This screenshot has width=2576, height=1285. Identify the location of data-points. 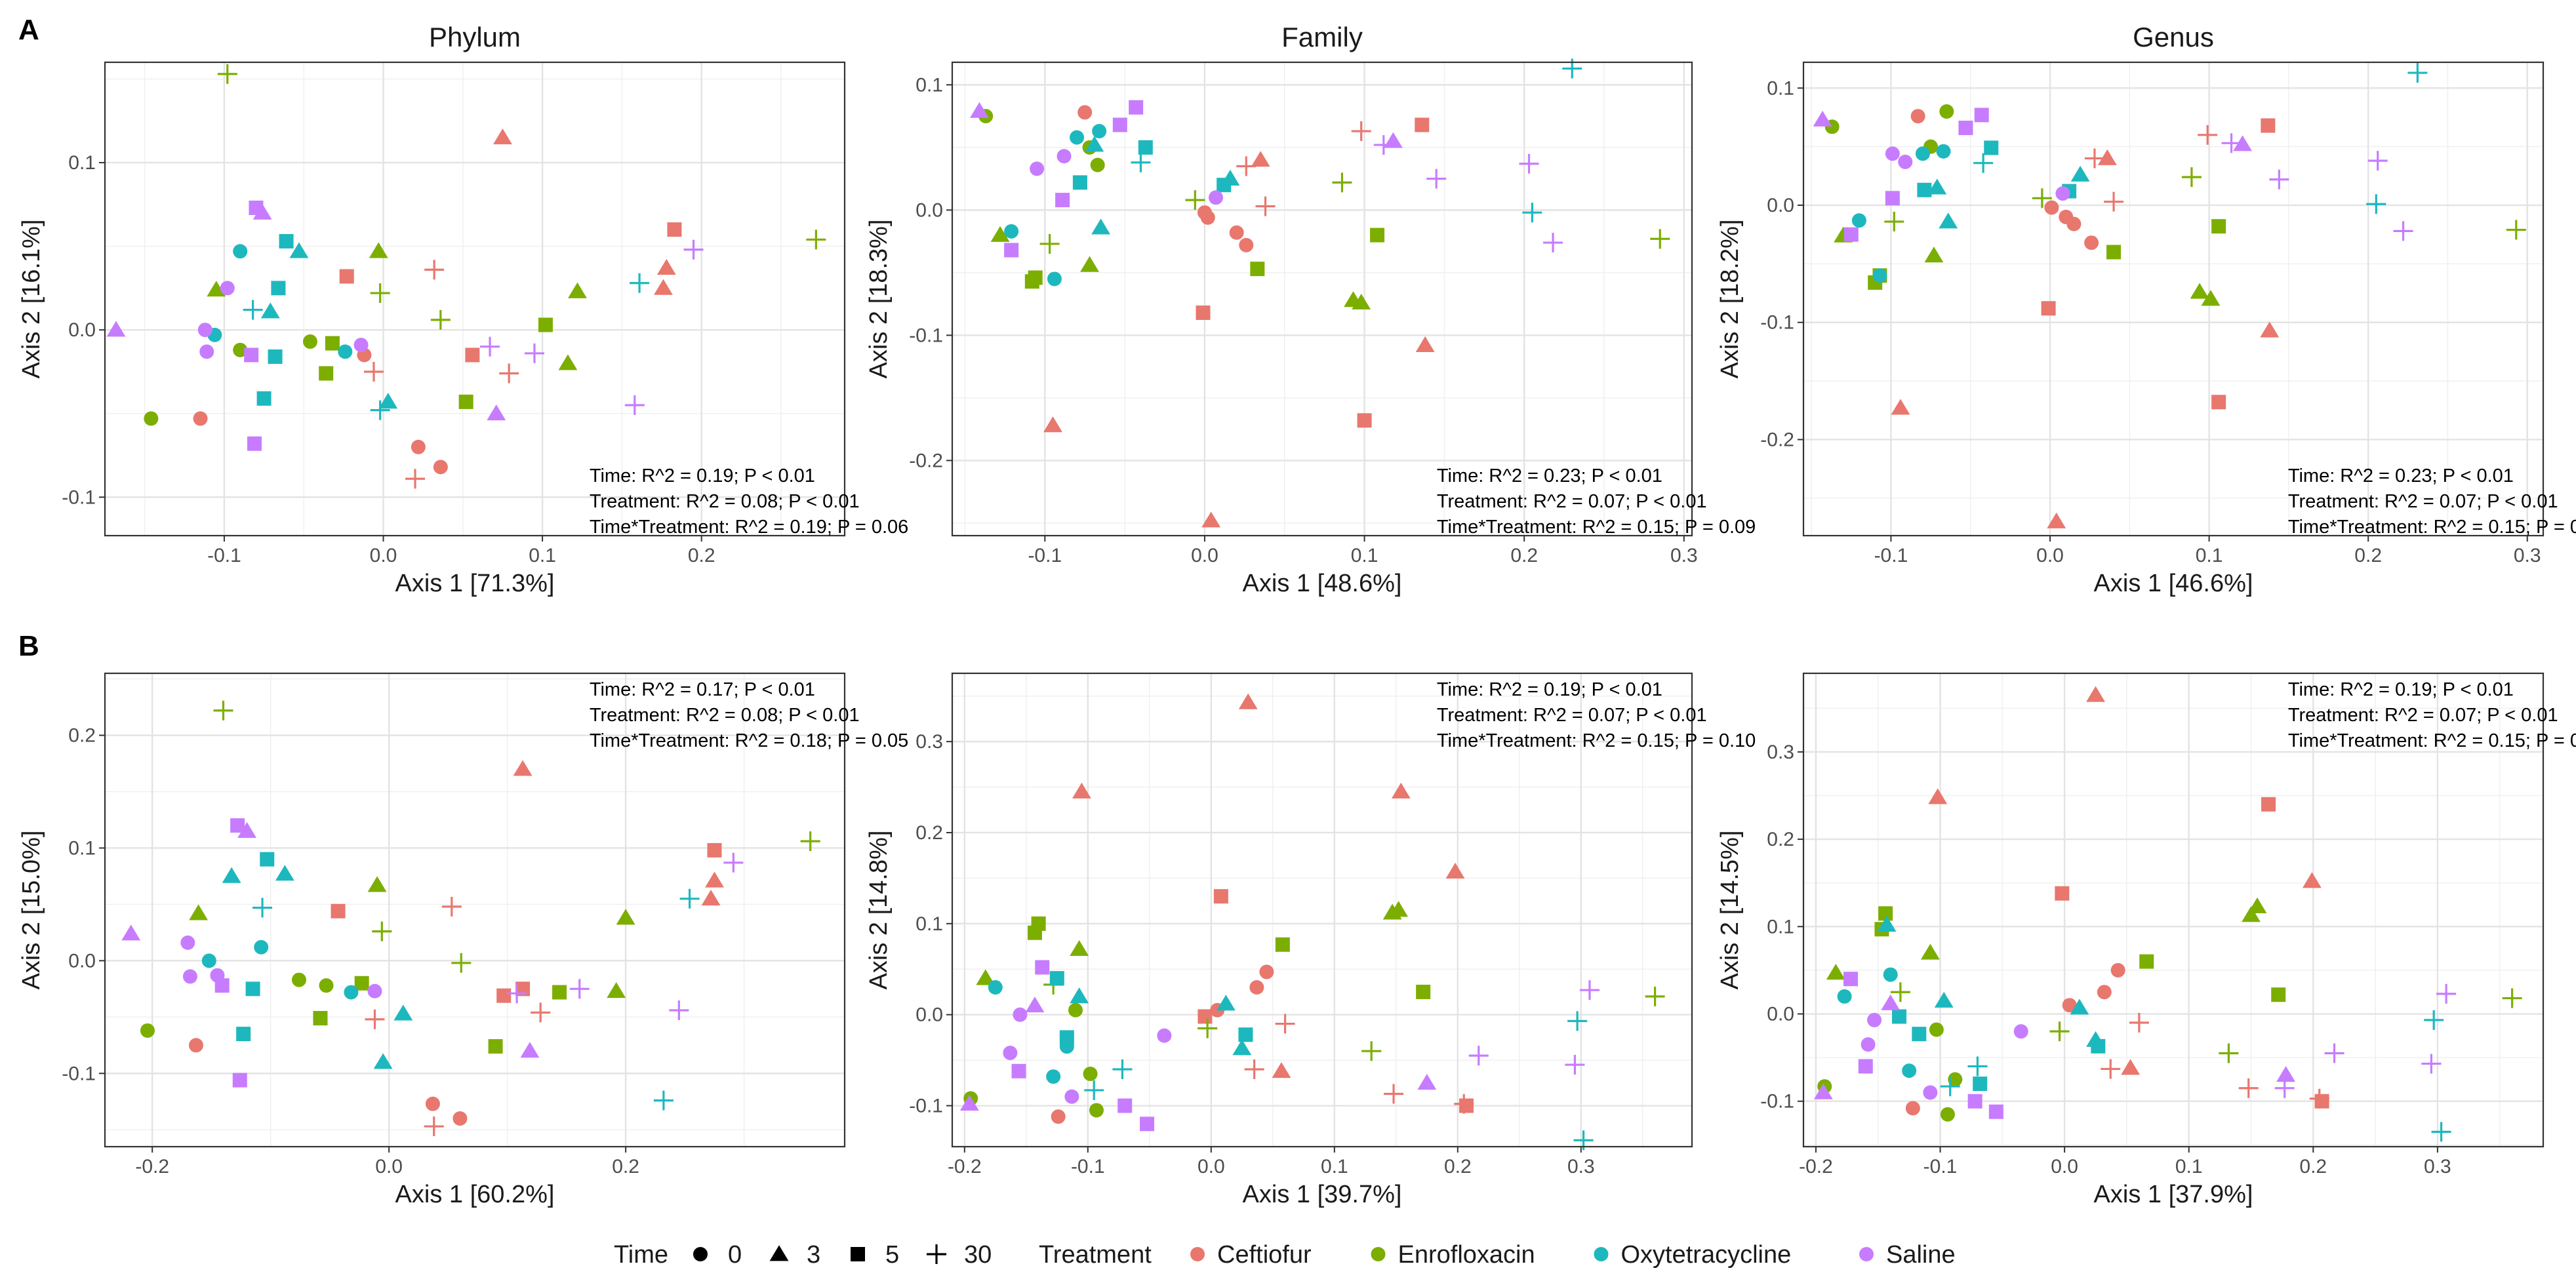
(2169, 295).